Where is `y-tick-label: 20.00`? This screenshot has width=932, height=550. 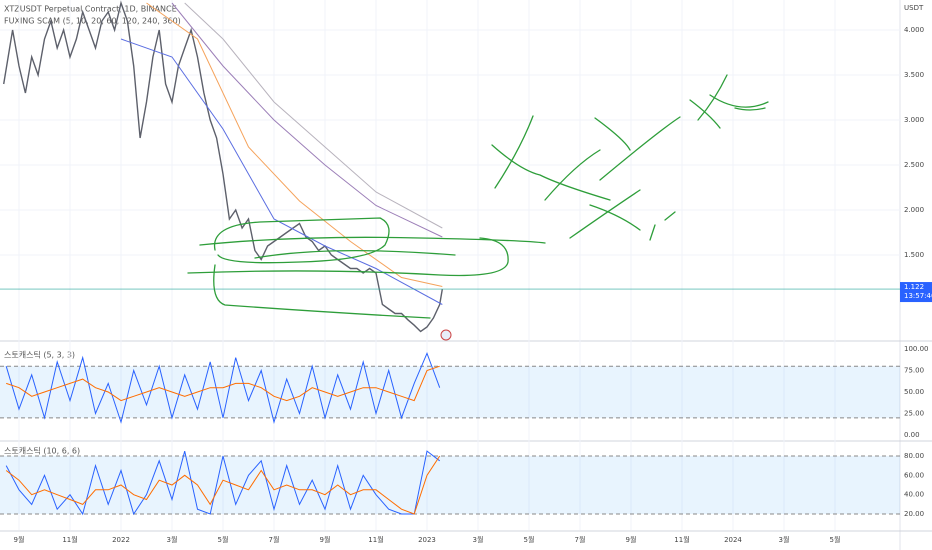 y-tick-label: 20.00 is located at coordinates (914, 514).